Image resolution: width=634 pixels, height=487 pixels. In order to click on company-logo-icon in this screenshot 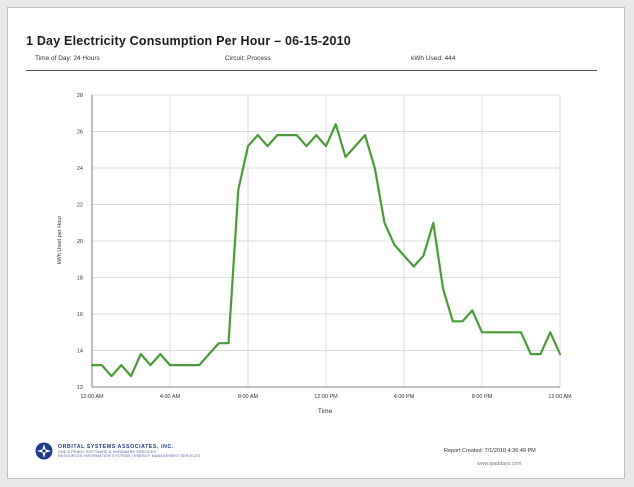, I will do `click(44, 451)`.